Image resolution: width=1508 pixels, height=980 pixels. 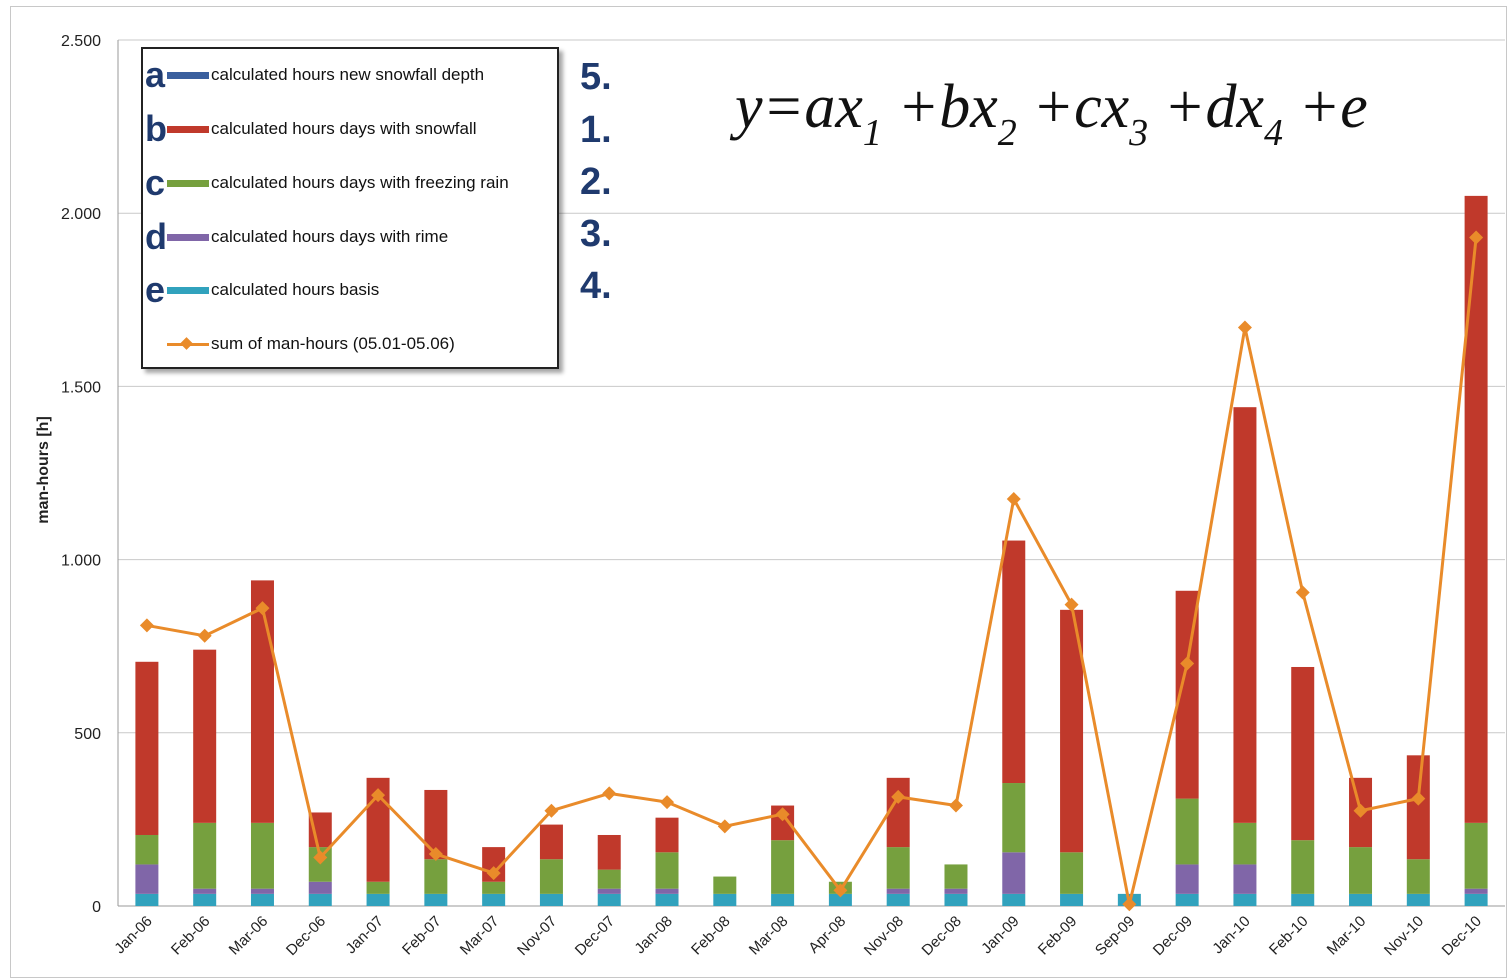 What do you see at coordinates (81, 41) in the screenshot?
I see `y-tick-label: 2.500` at bounding box center [81, 41].